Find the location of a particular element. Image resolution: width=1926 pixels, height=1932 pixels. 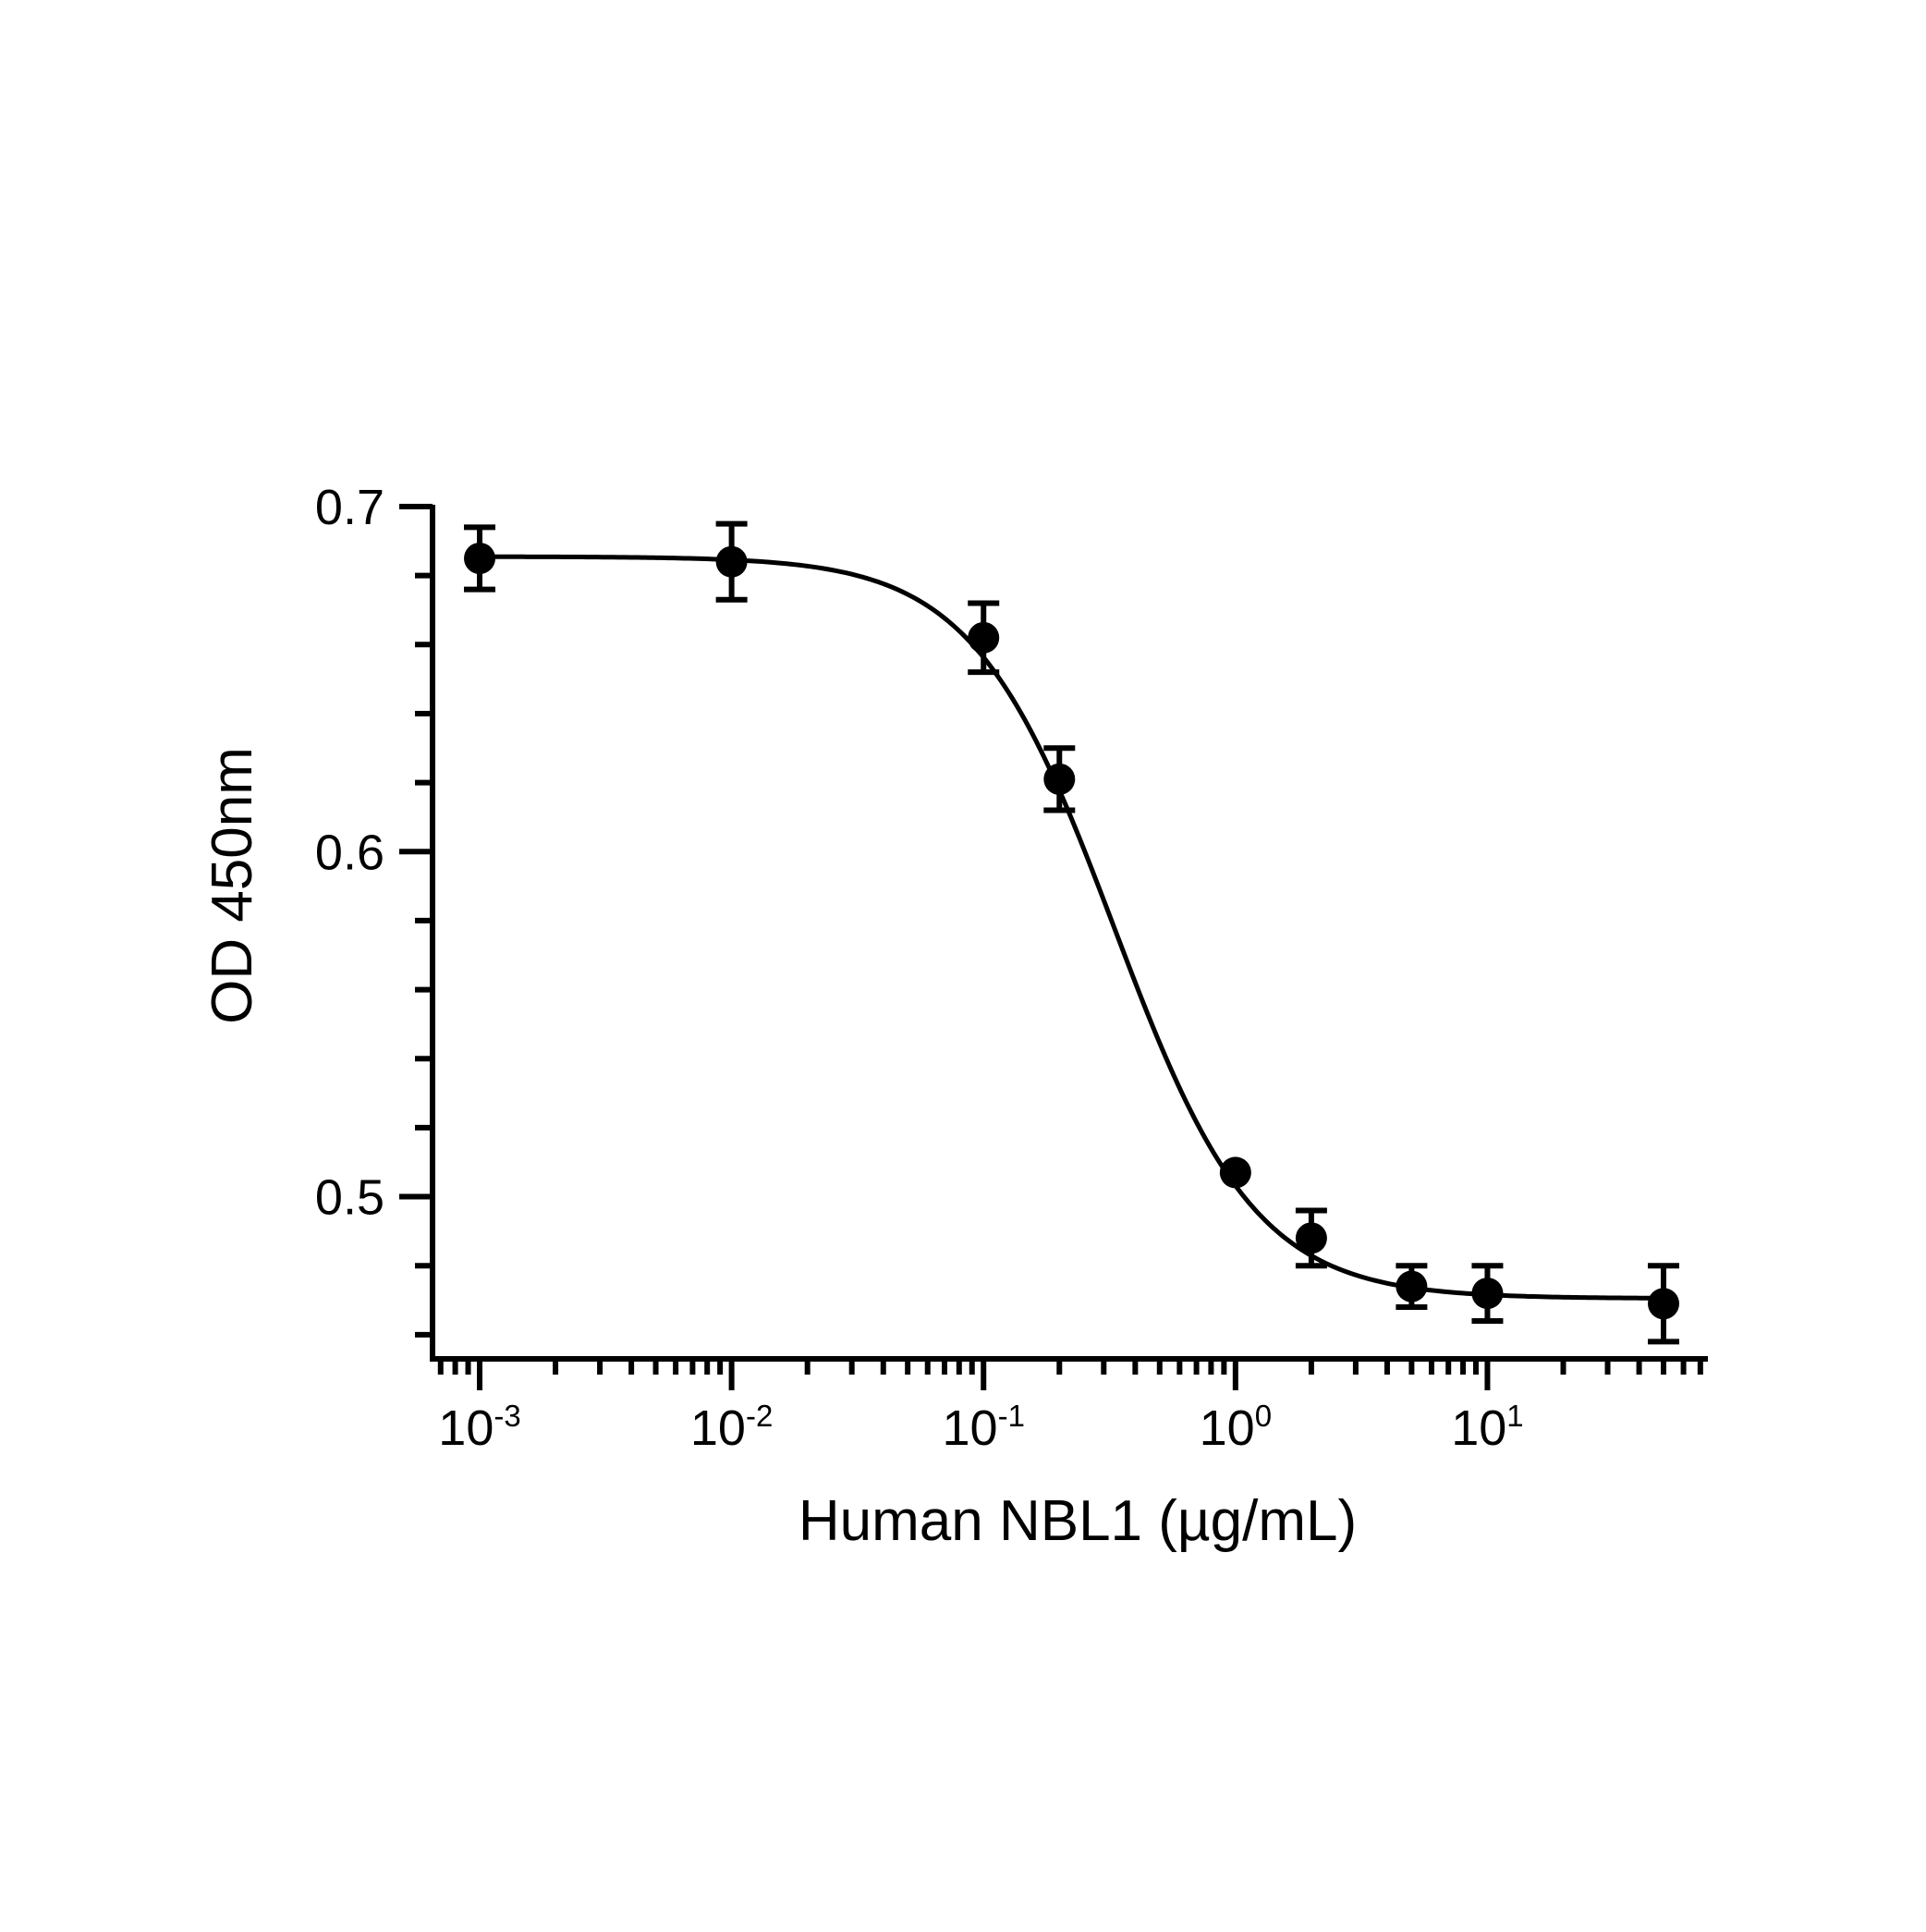

x-tick-label: 10⁻³ is located at coordinates (479, 1427).